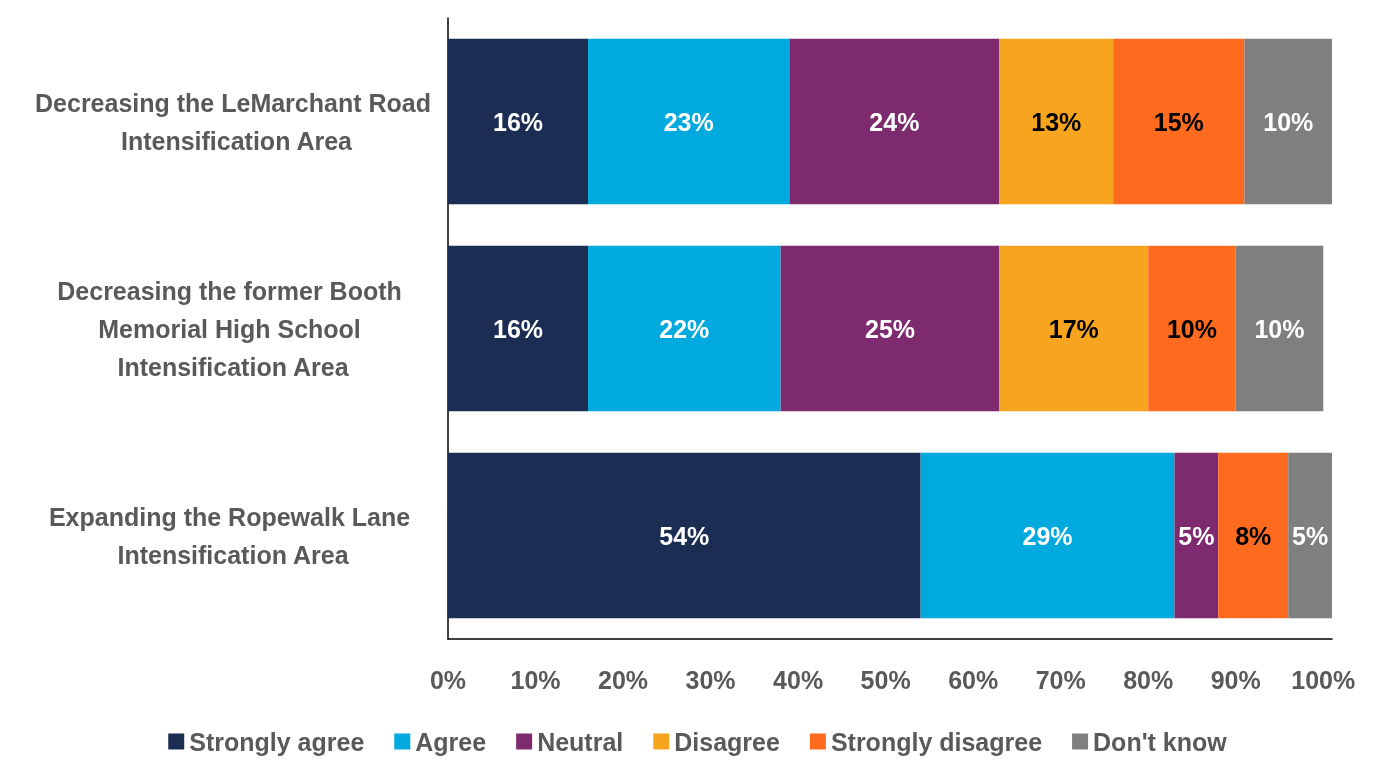  I want to click on y-tick-label: Decreasing the LeMarchant Road Intensification Area, so click(233, 121).